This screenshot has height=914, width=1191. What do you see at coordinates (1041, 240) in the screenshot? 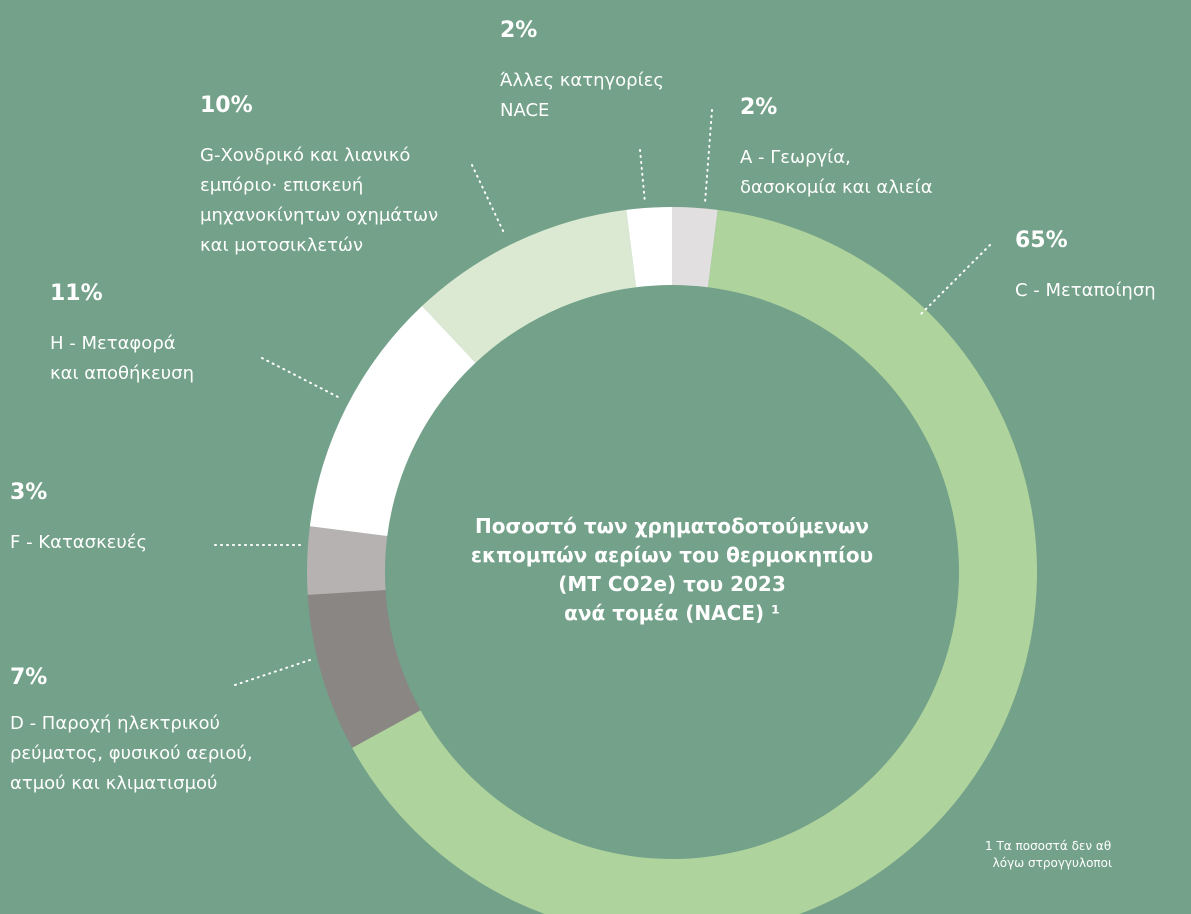
I see `percent-label: 65%` at bounding box center [1041, 240].